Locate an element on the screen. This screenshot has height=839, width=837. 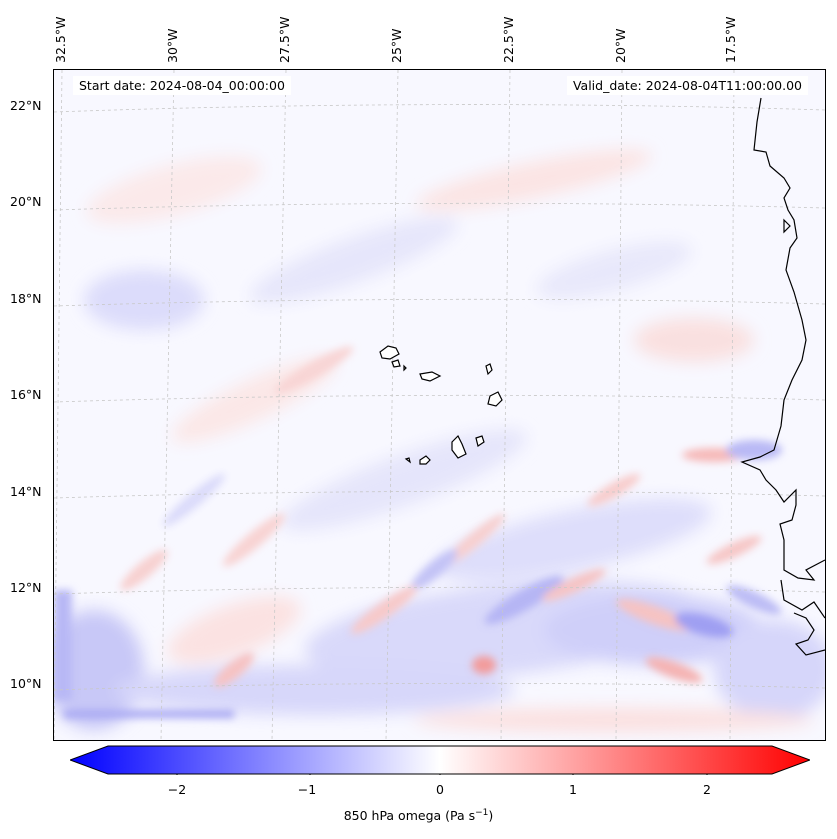
latitude-label: 12°N is located at coordinates (26, 587).